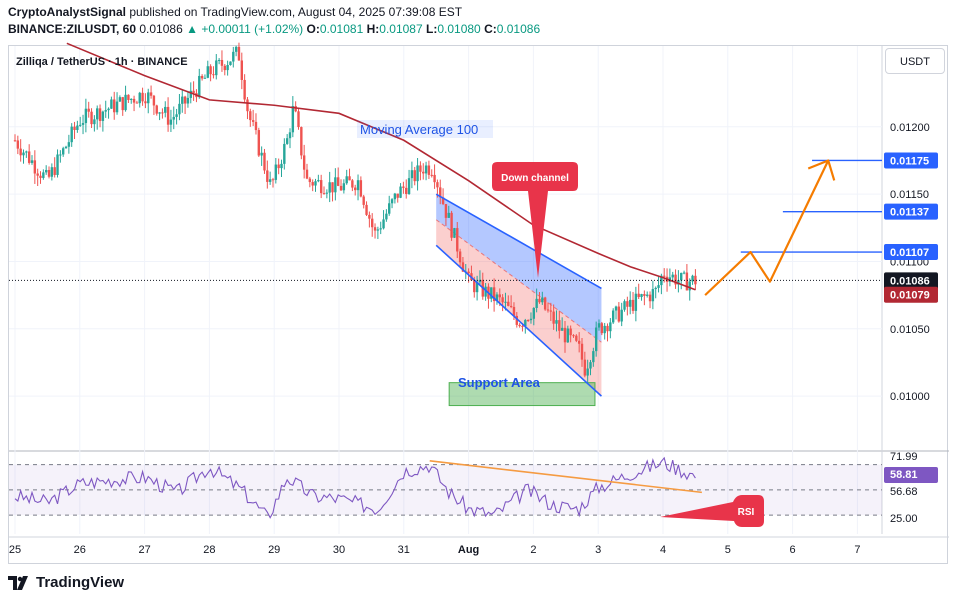  What do you see at coordinates (793, 550) in the screenshot?
I see `time-tick-label: 6` at bounding box center [793, 550].